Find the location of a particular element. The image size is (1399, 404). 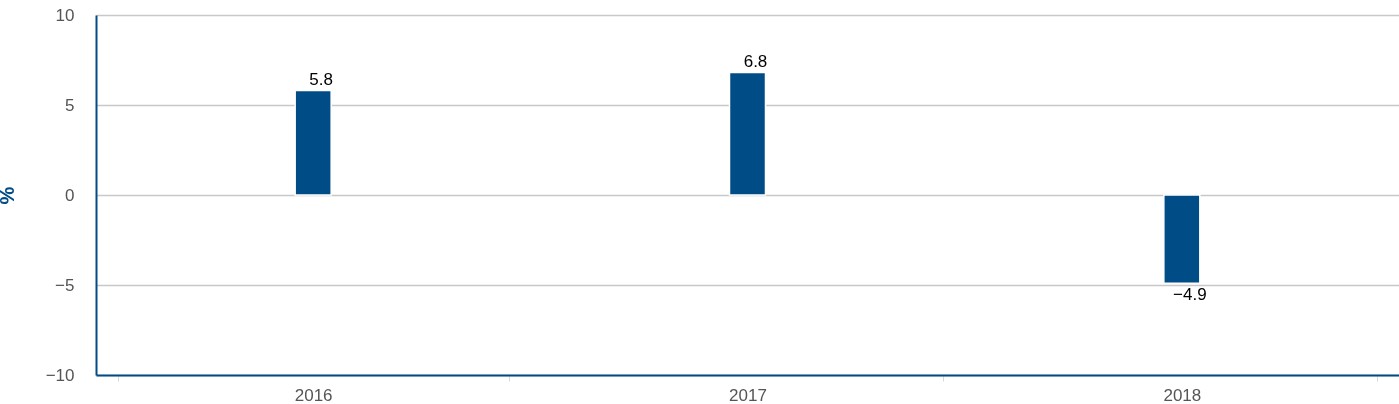

y-tick-label: 5 is located at coordinates (70, 105).